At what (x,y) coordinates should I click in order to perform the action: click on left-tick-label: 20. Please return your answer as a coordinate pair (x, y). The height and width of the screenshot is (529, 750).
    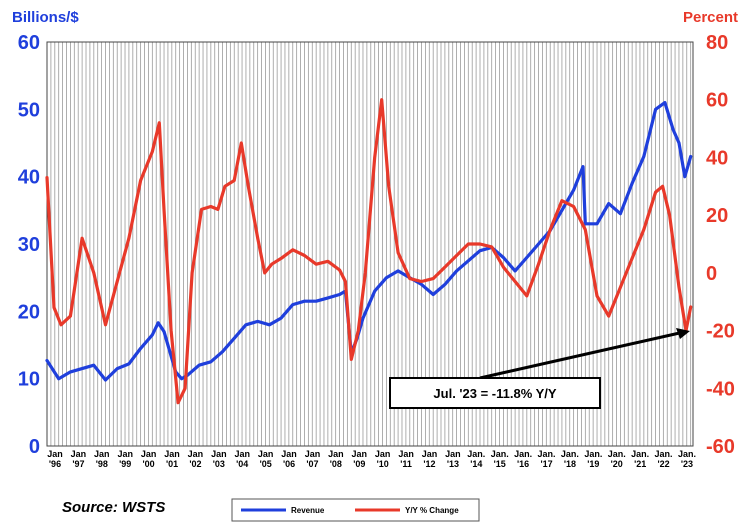
    Looking at the image, I should click on (29, 312).